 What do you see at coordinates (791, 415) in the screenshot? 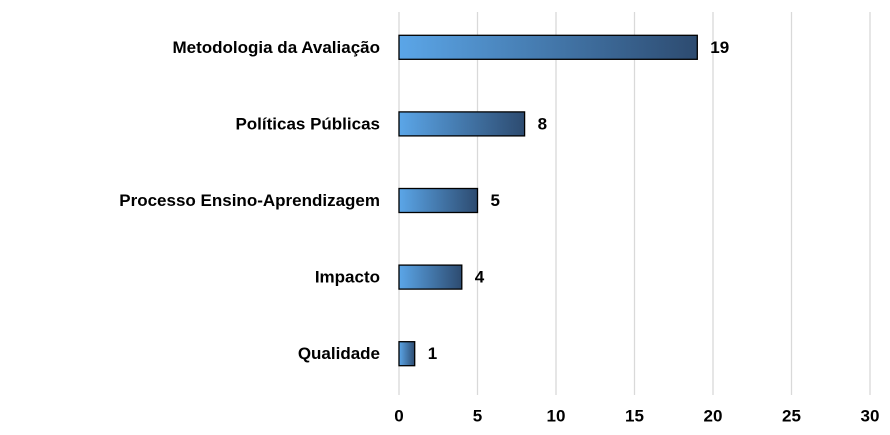
I see `x-tick-label: 25` at bounding box center [791, 415].